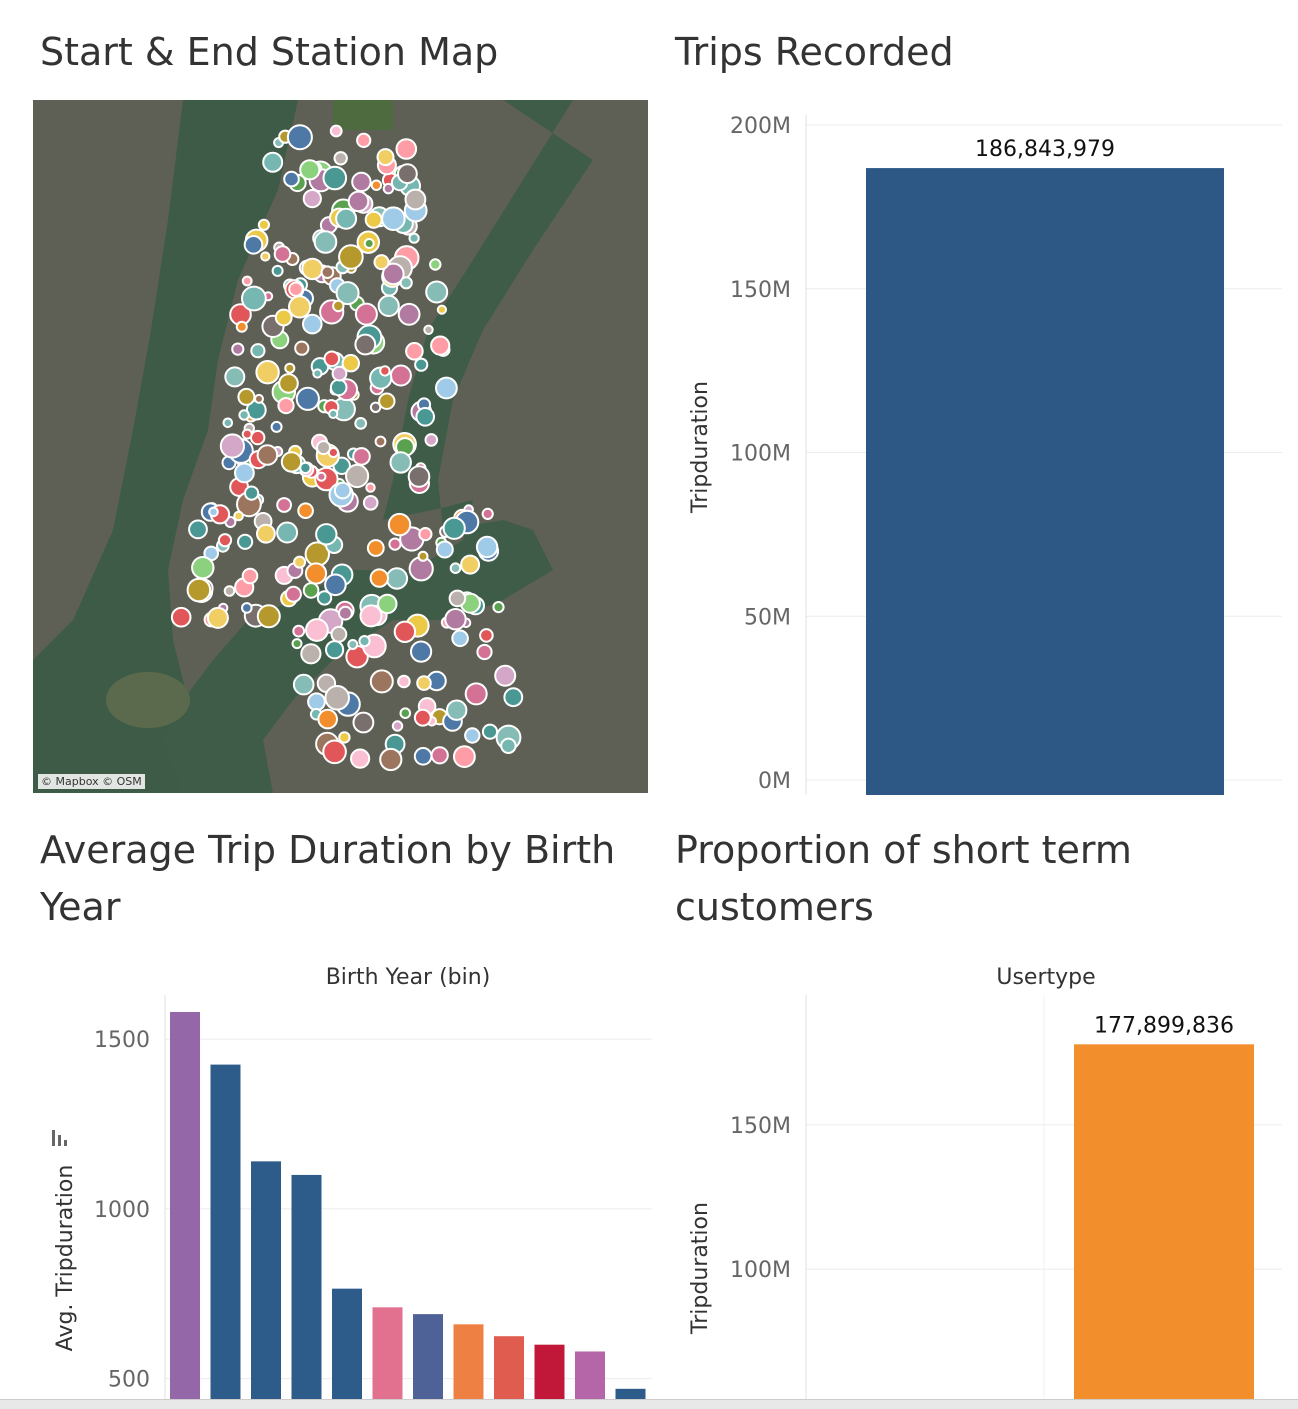  Describe the element at coordinates (347, 448) in the screenshot. I see `station-dots` at that location.